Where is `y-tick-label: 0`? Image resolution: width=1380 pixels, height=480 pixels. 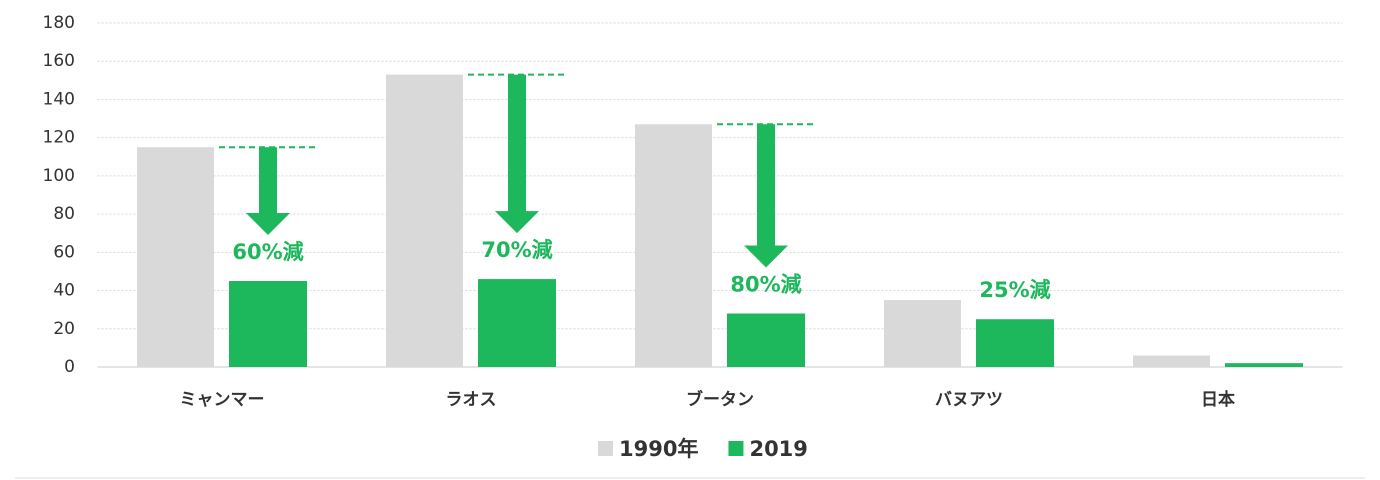 y-tick-label: 0 is located at coordinates (69, 367).